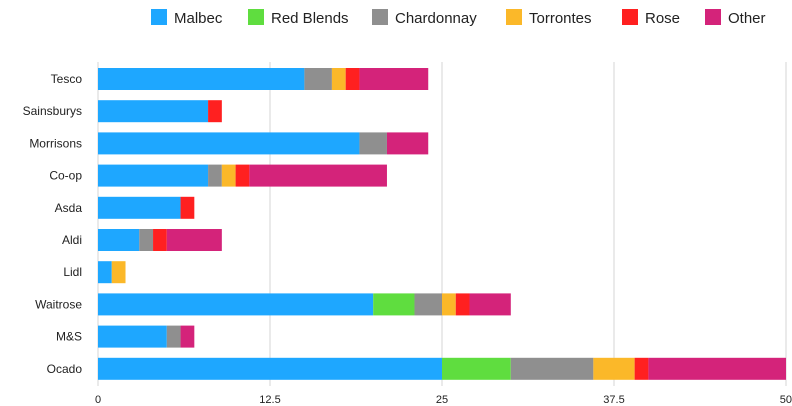 The height and width of the screenshot is (406, 792). I want to click on bar-m-s-chardonnay, so click(173, 336).